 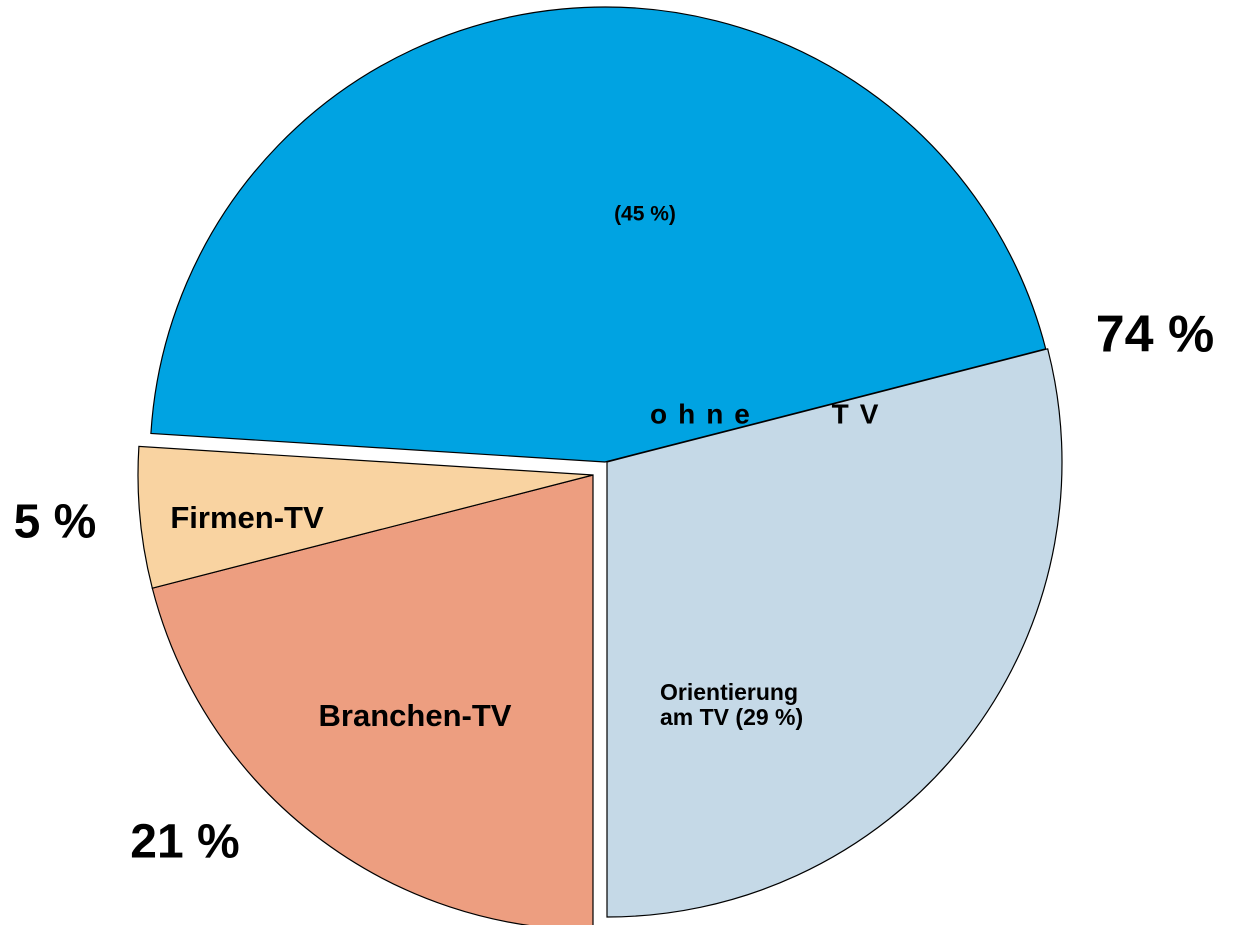 What do you see at coordinates (55, 522) in the screenshot?
I see `value-label: 5 %` at bounding box center [55, 522].